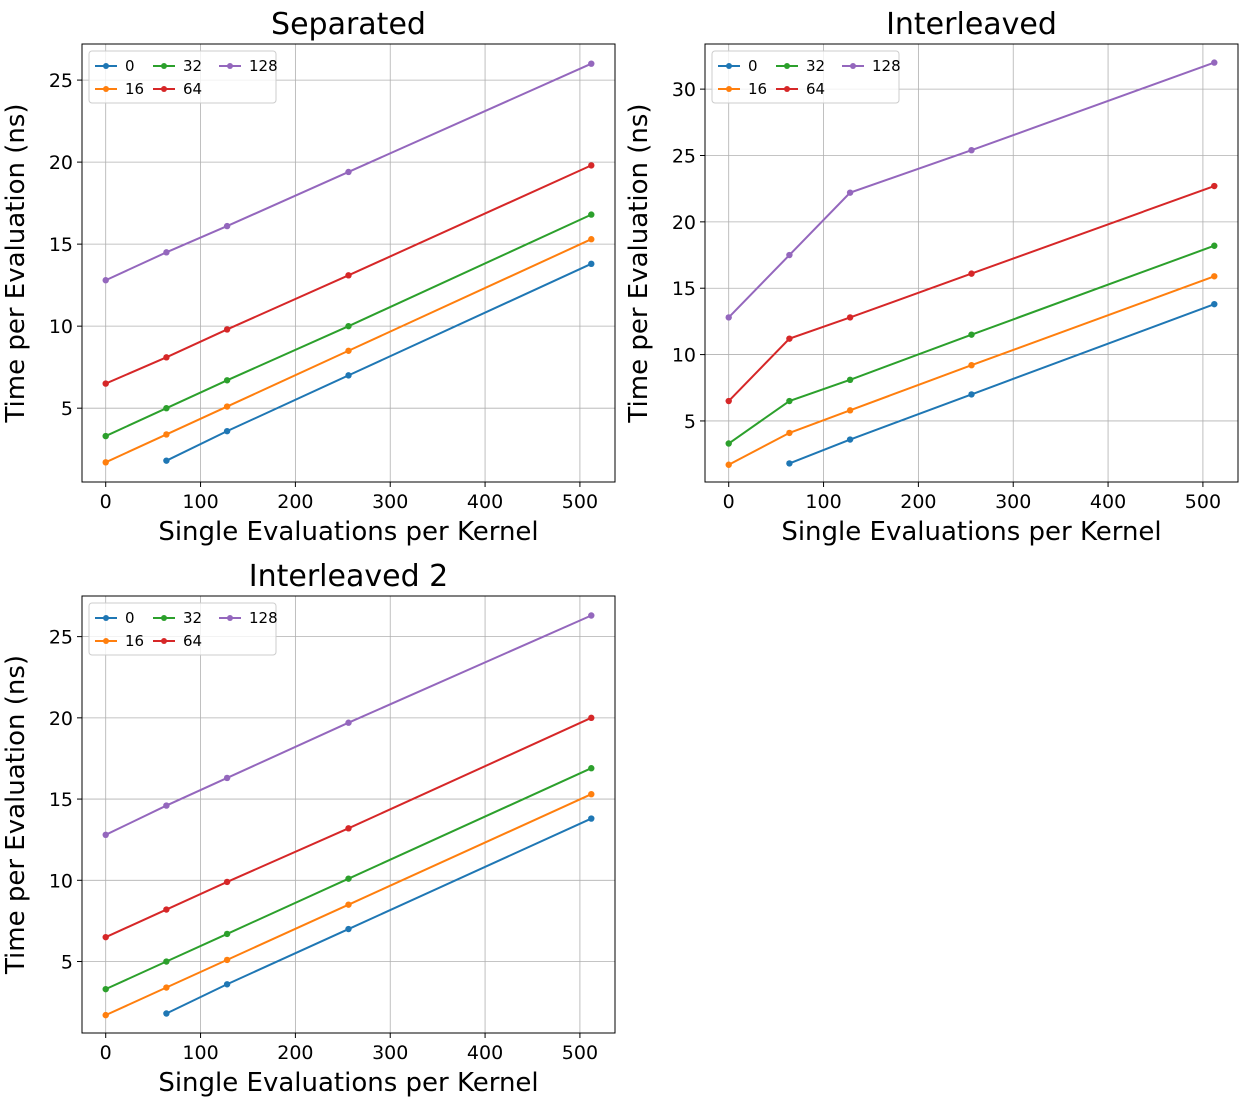  Describe the element at coordinates (295, 1053) in the screenshot. I see `x-tick-label: 200` at that location.